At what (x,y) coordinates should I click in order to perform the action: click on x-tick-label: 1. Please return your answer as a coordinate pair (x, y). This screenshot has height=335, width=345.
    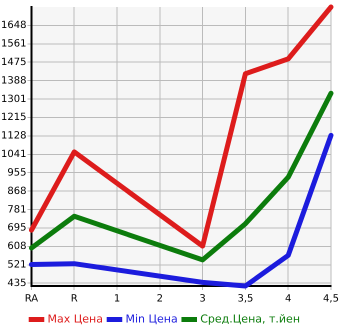
    Looking at the image, I should click on (117, 299).